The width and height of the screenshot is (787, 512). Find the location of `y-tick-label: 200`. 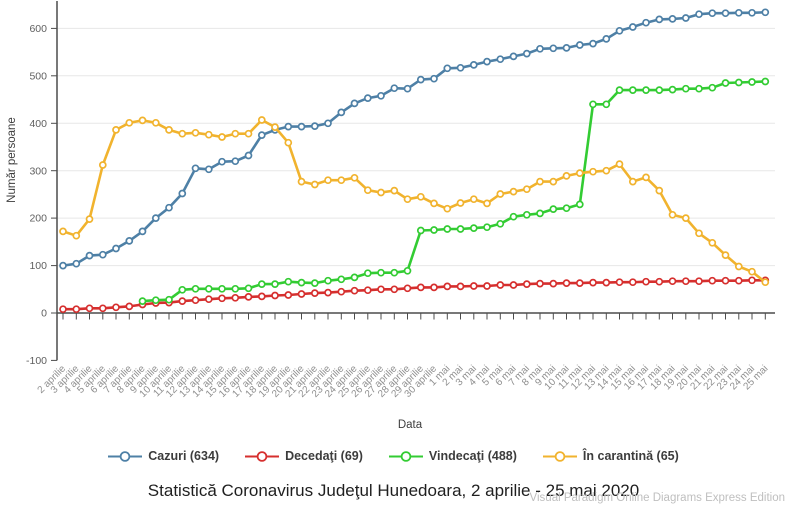

y-tick-label: 200 is located at coordinates (38, 219).